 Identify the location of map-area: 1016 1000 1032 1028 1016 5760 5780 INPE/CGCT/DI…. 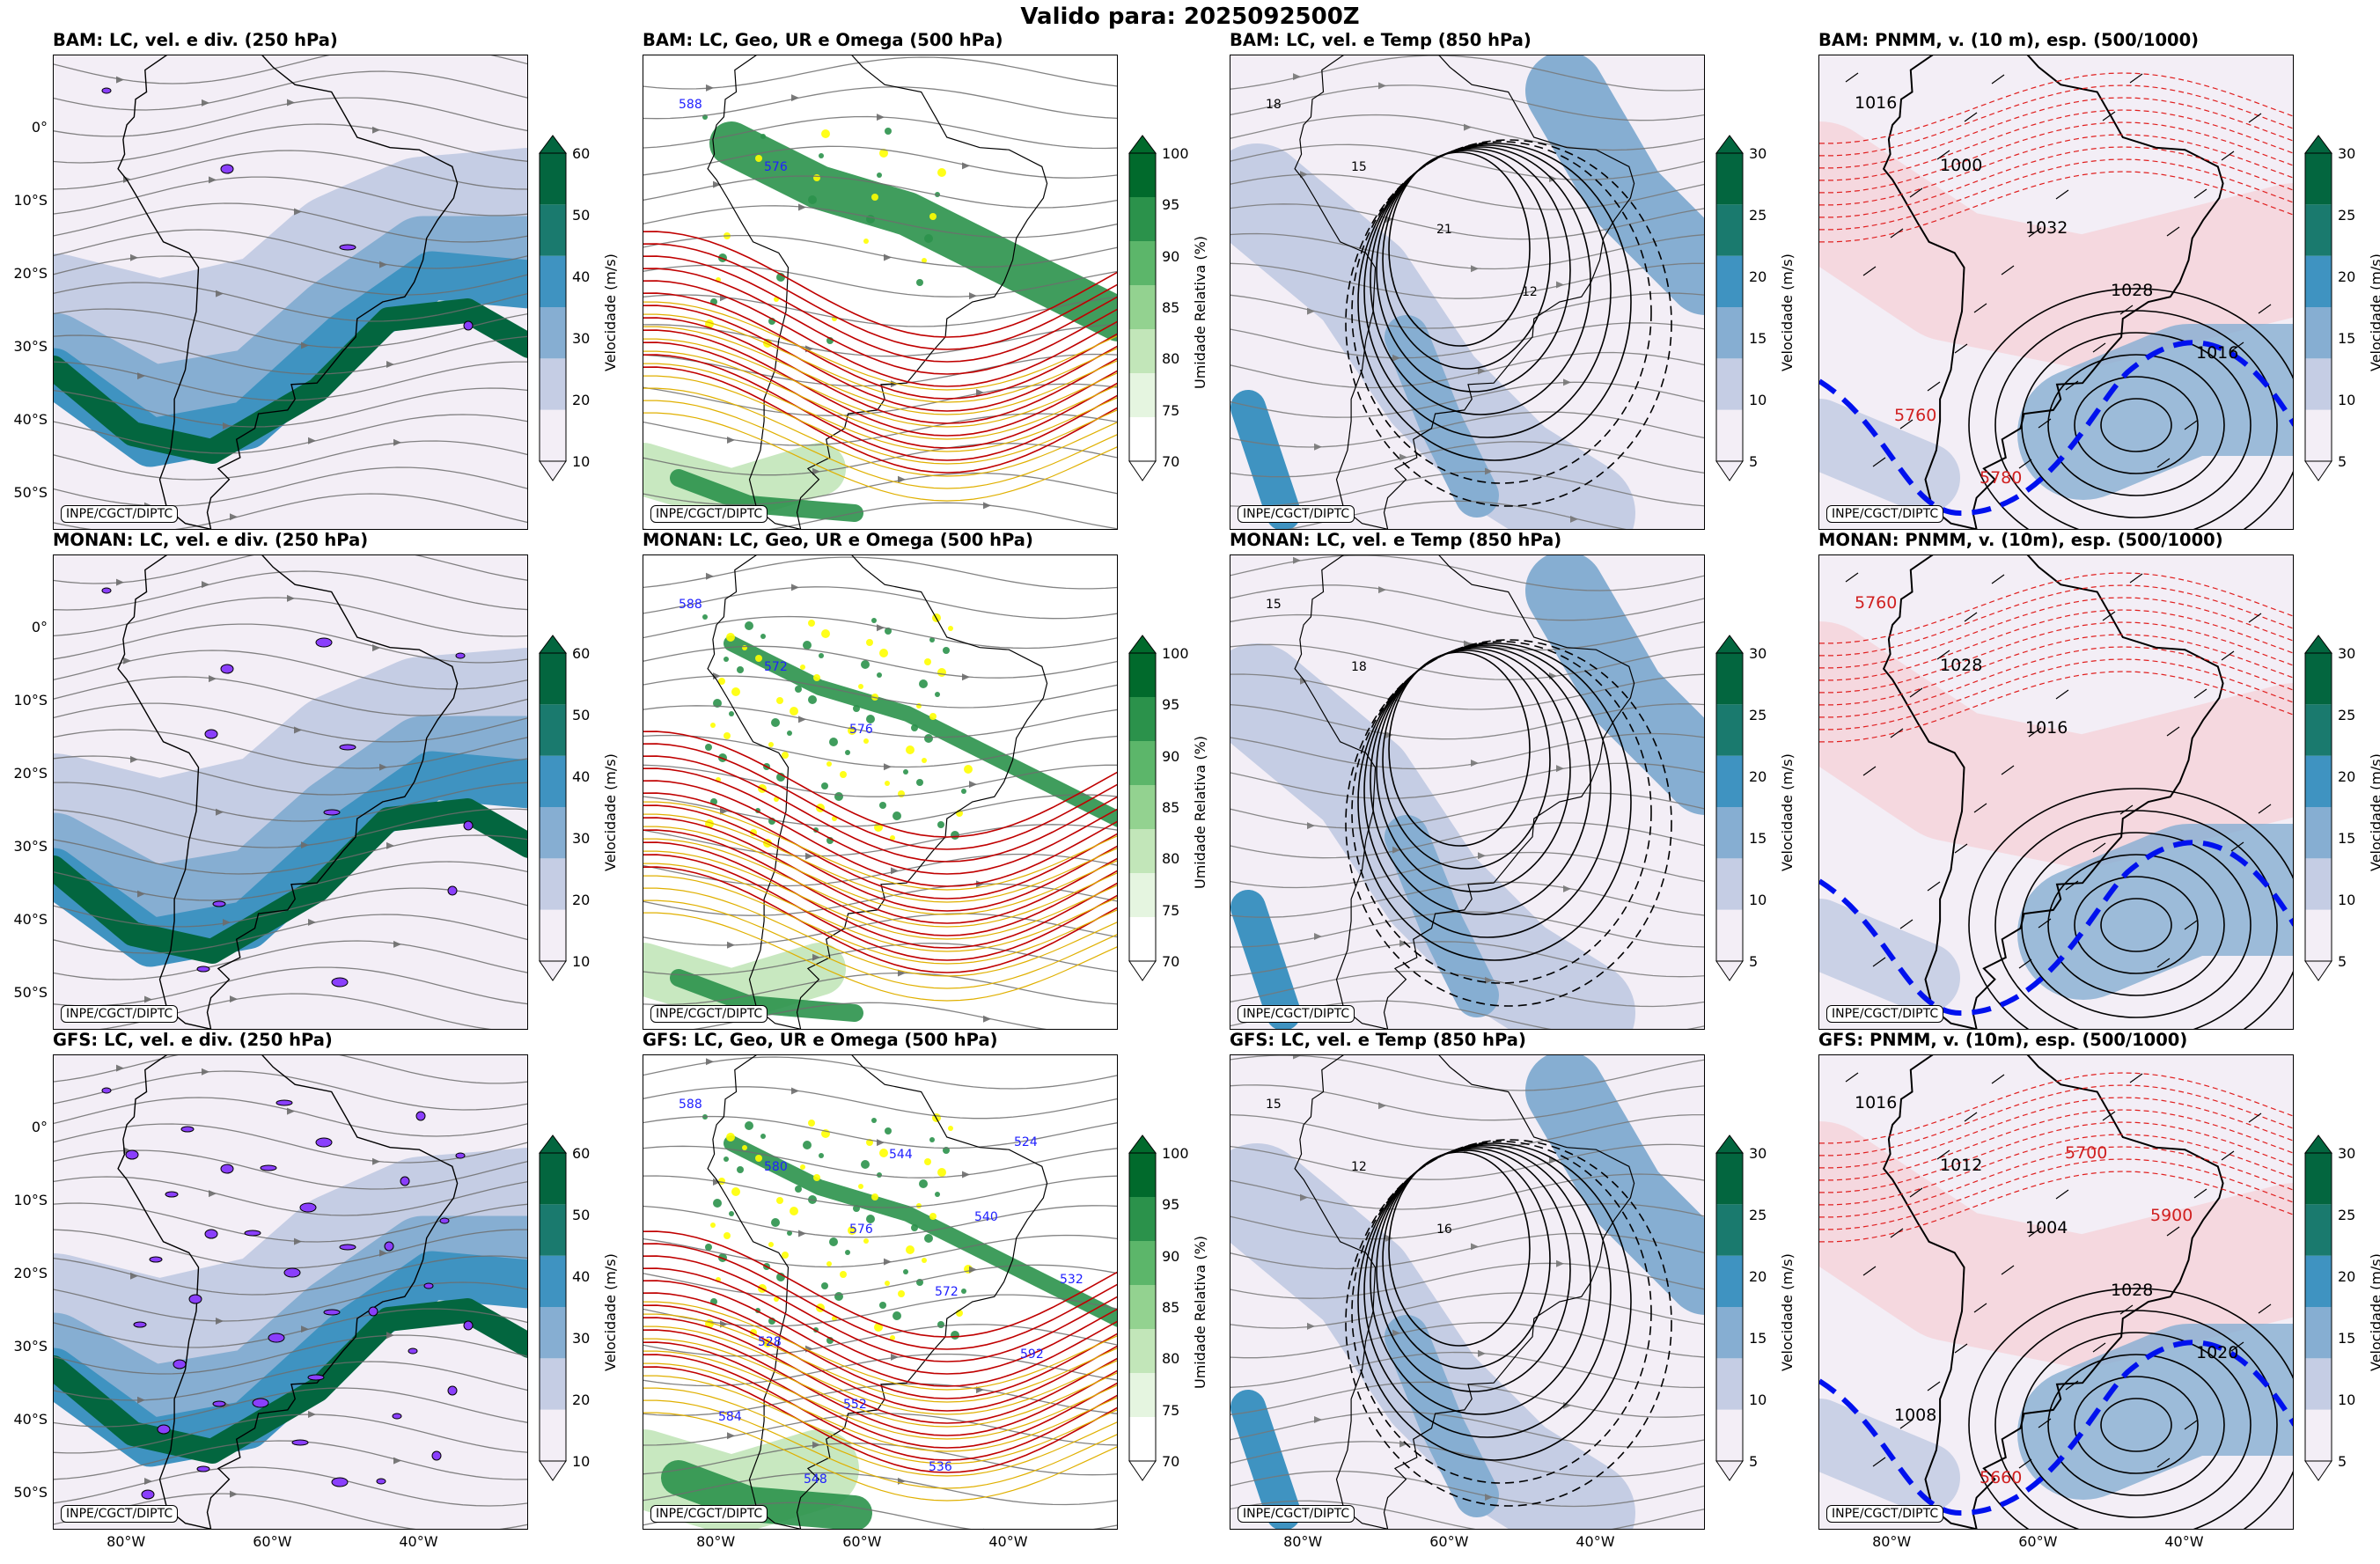
(2056, 292).